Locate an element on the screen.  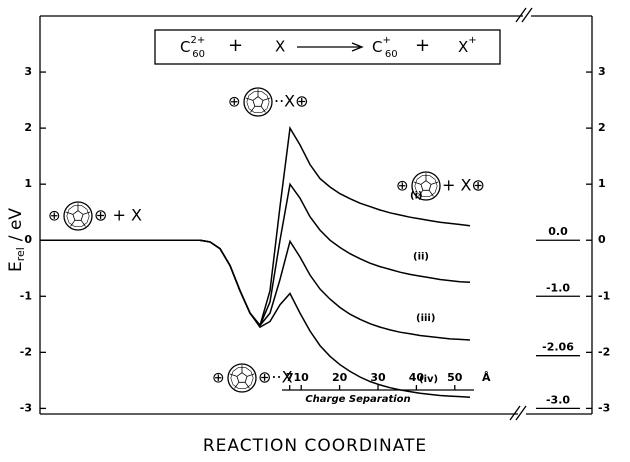
partner-product-text: X+ is located at coordinates (467, 45).